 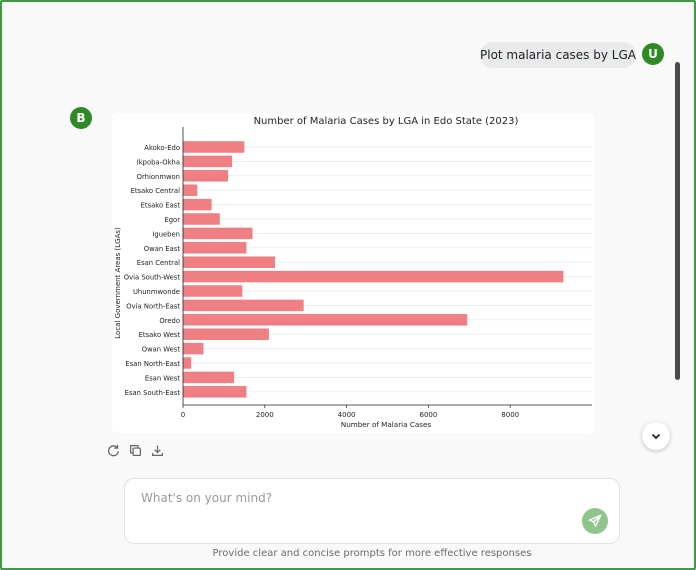 What do you see at coordinates (169, 321) in the screenshot?
I see `y-tick-label: Oredo` at bounding box center [169, 321].